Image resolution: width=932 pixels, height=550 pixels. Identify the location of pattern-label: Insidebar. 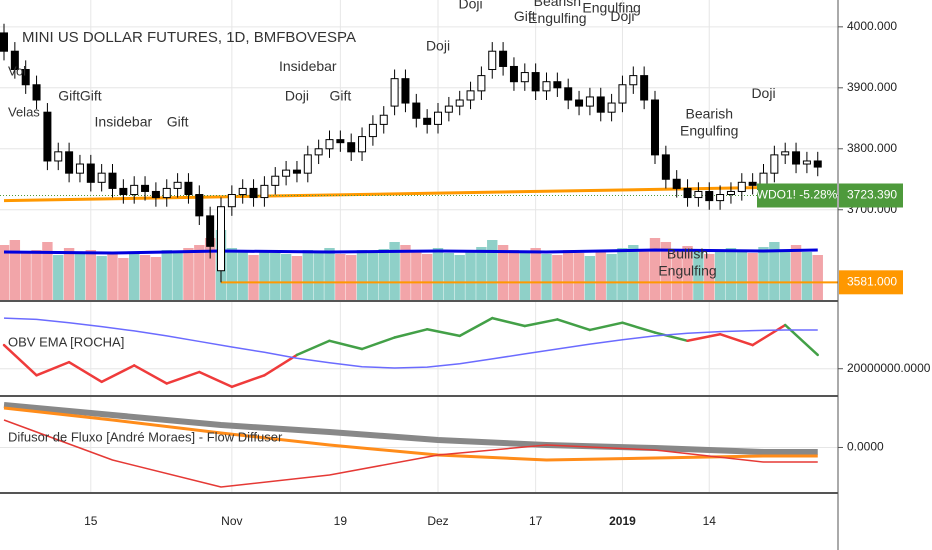
(124, 121).